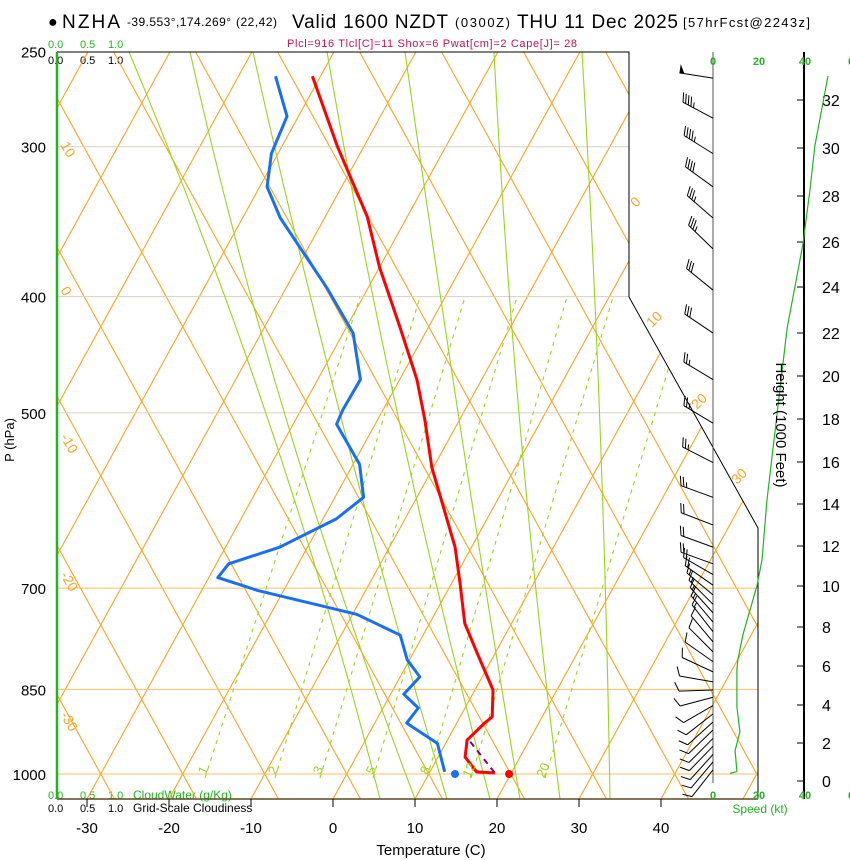 Image resolution: width=850 pixels, height=860 pixels. I want to click on station-coords: -39.553°,174.269°, so click(179, 22).